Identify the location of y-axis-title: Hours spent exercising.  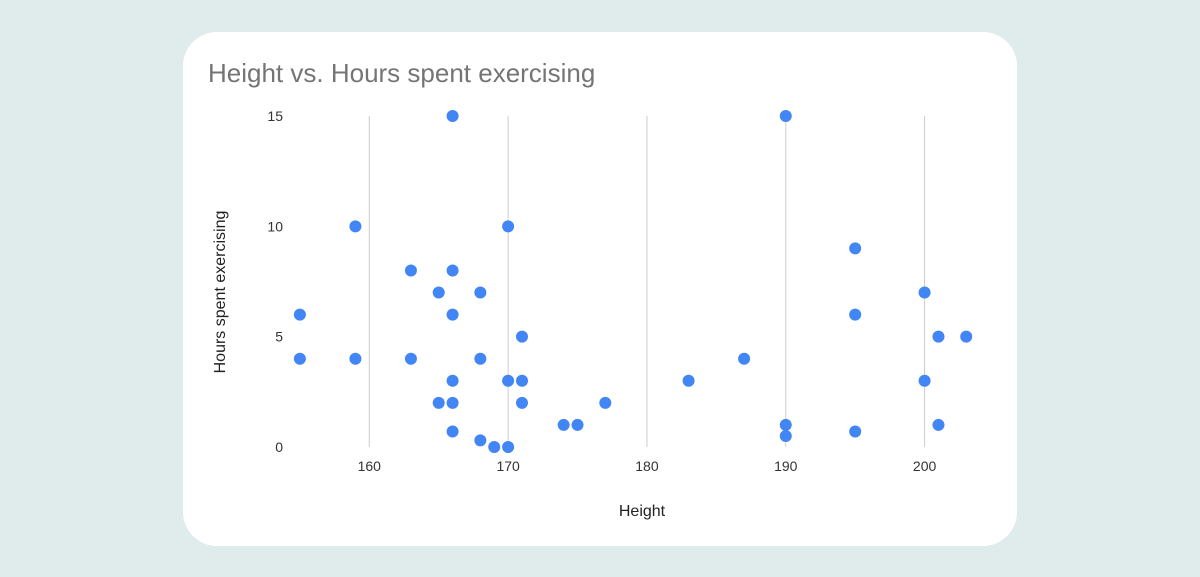
(220, 292).